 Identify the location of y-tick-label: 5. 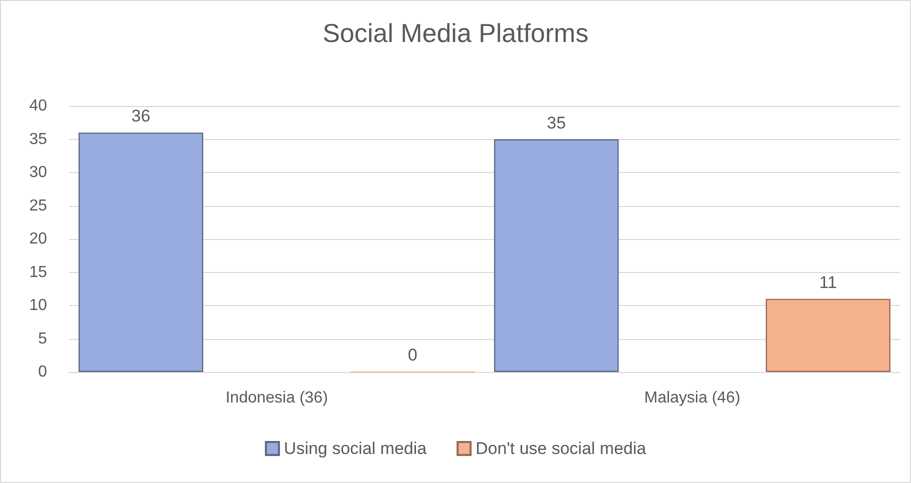
(43, 339).